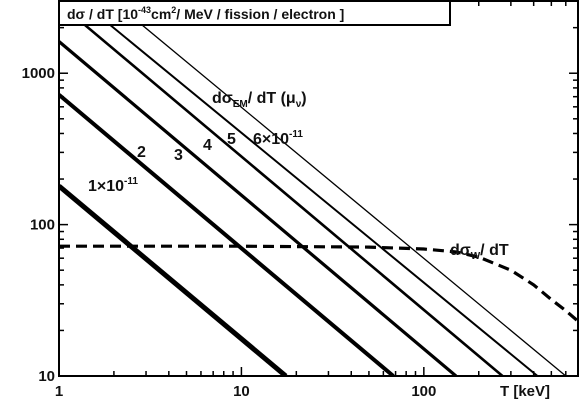 The height and width of the screenshot is (402, 583). Describe the element at coordinates (479, 252) in the screenshot. I see `weak-label: dσW/ dT` at that location.